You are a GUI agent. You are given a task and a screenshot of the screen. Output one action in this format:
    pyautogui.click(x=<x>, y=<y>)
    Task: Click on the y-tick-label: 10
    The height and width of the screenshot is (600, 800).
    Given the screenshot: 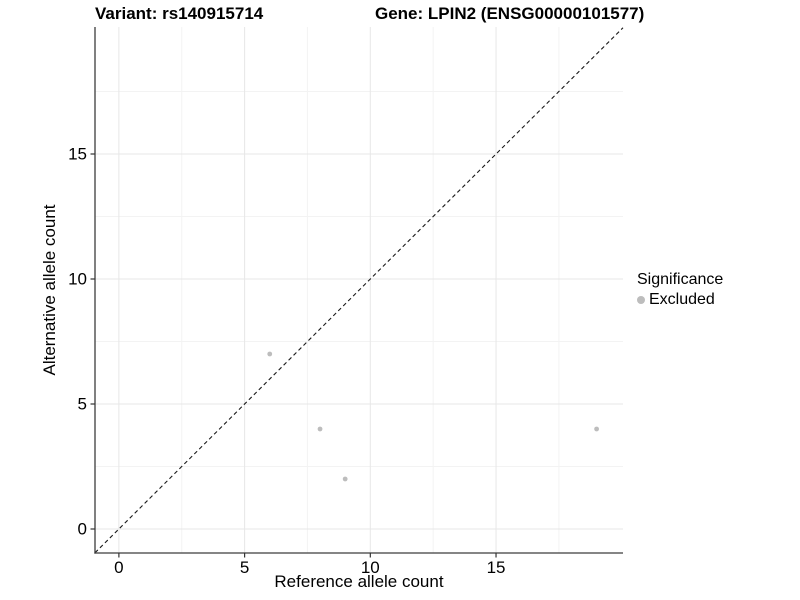 What is the action you would take?
    pyautogui.click(x=77, y=279)
    